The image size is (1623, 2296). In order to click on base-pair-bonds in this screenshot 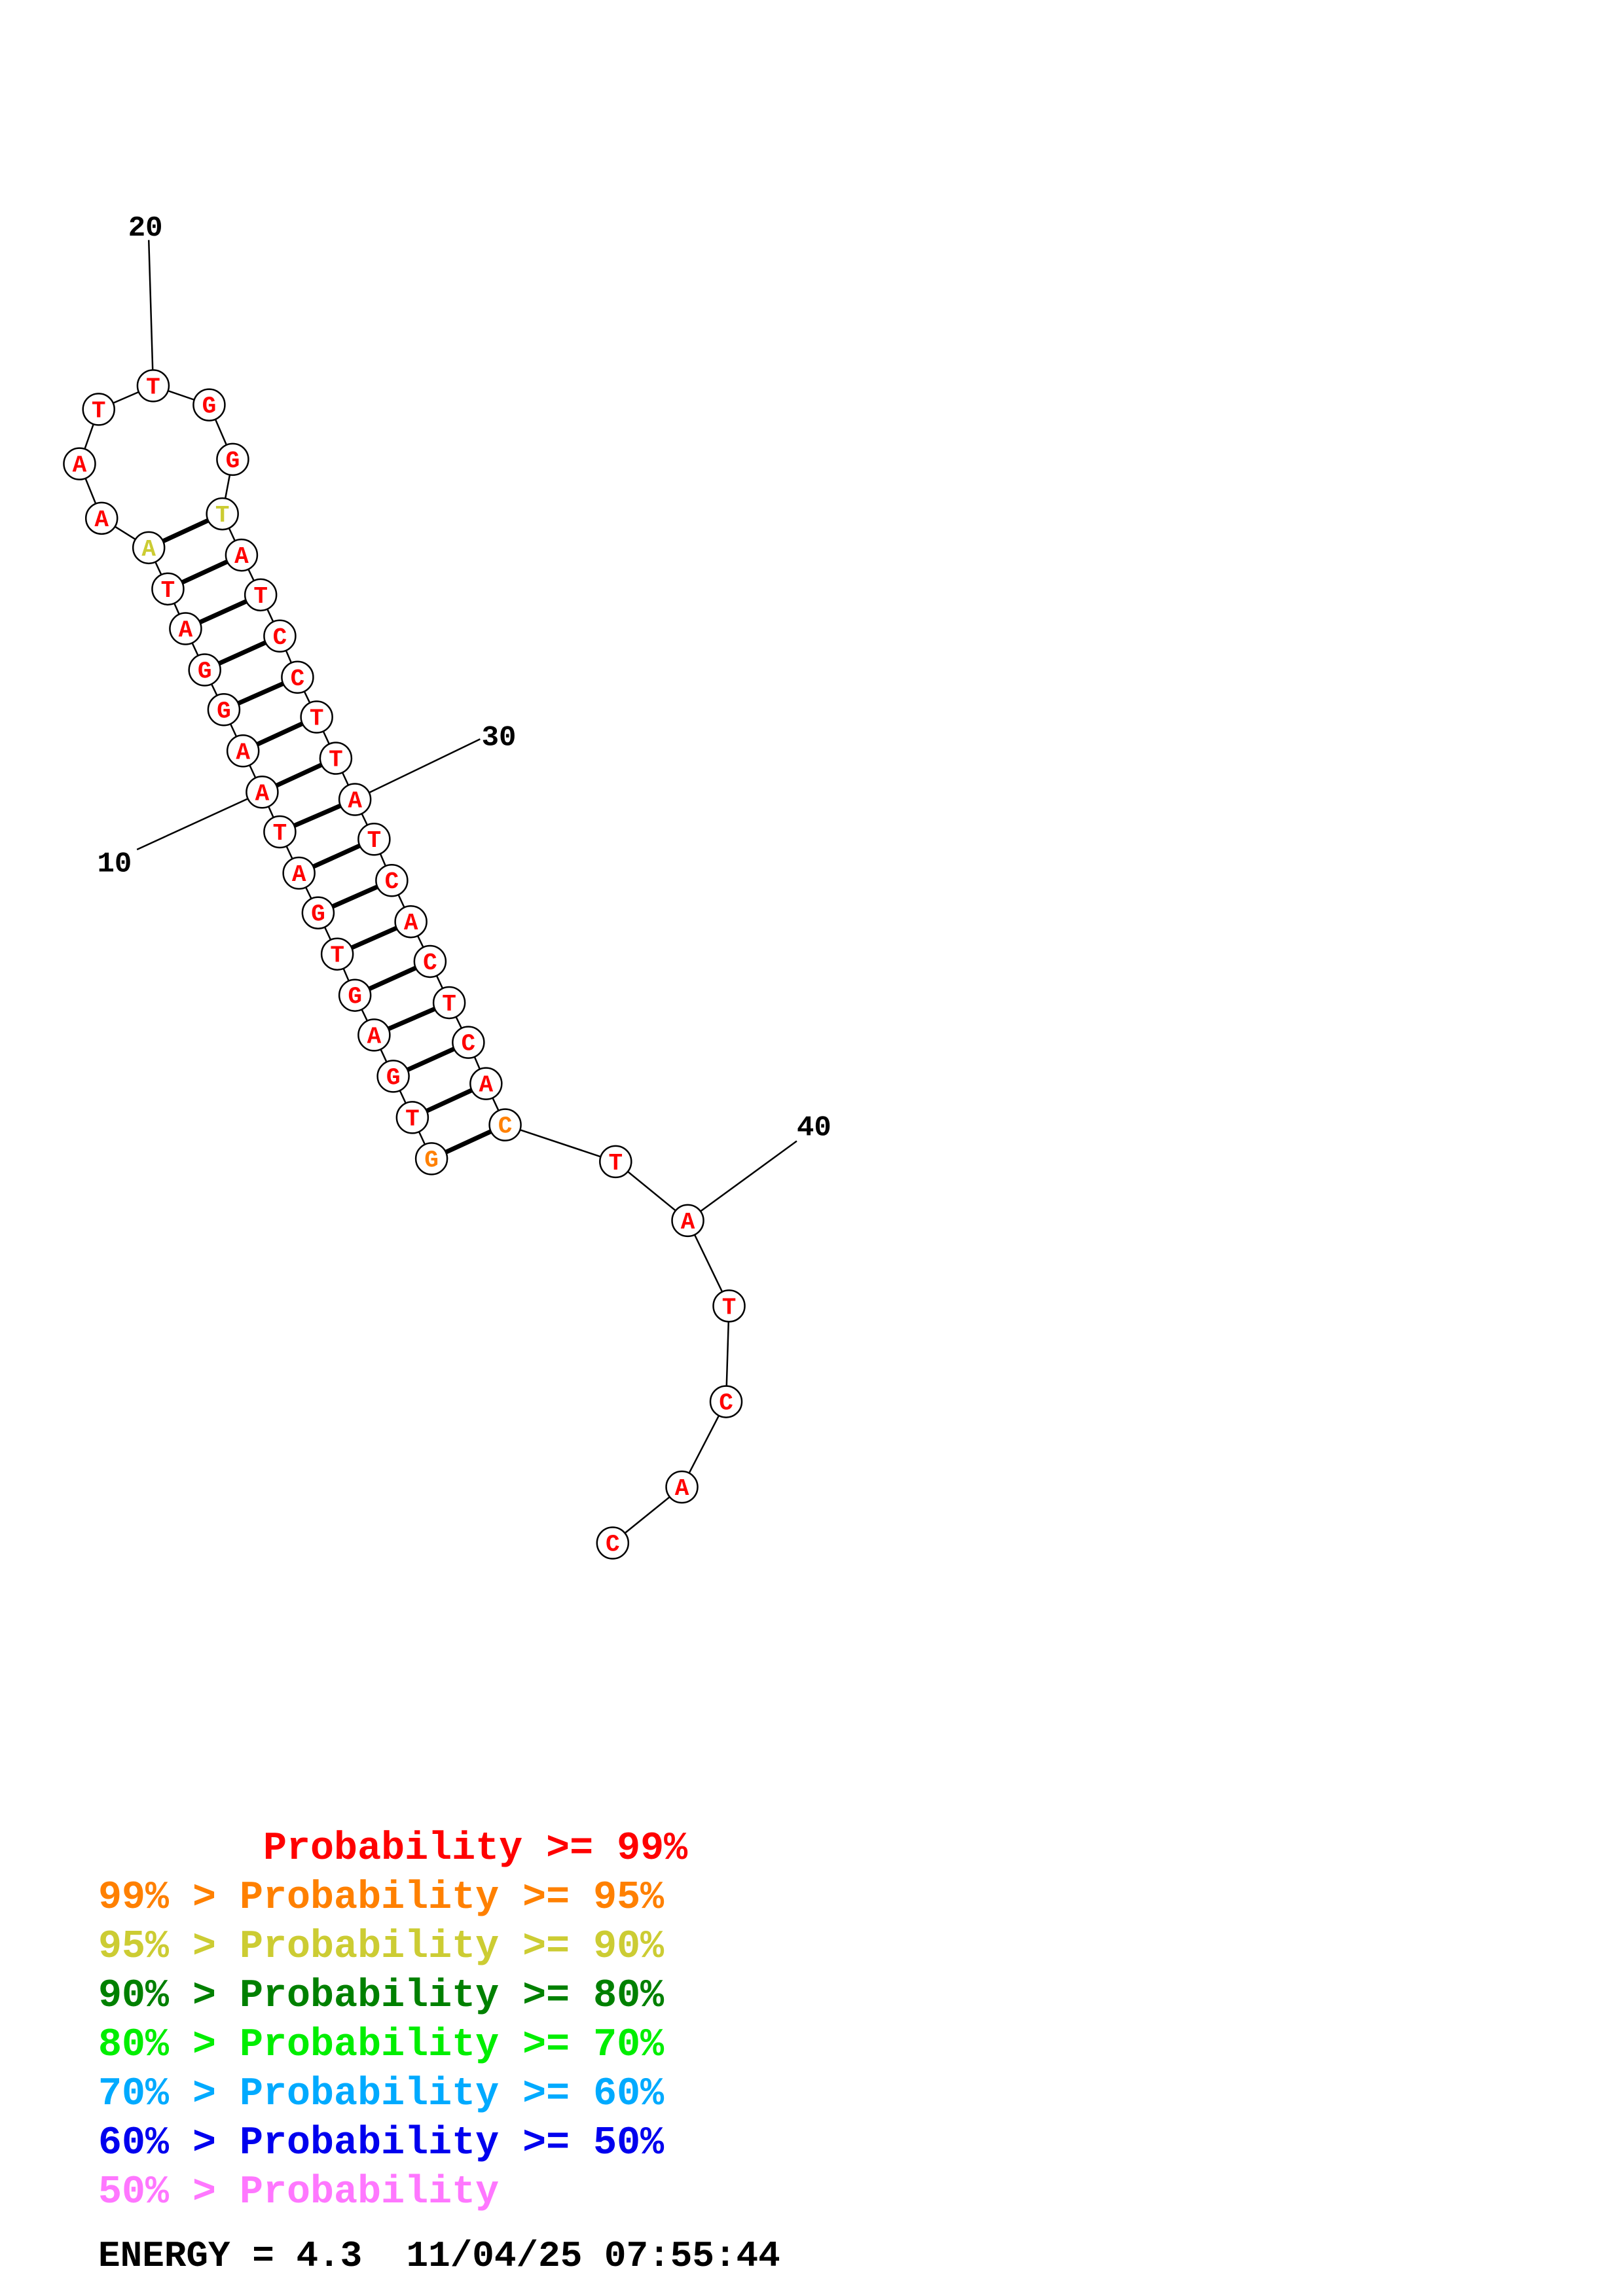, I will do `click(327, 836)`.